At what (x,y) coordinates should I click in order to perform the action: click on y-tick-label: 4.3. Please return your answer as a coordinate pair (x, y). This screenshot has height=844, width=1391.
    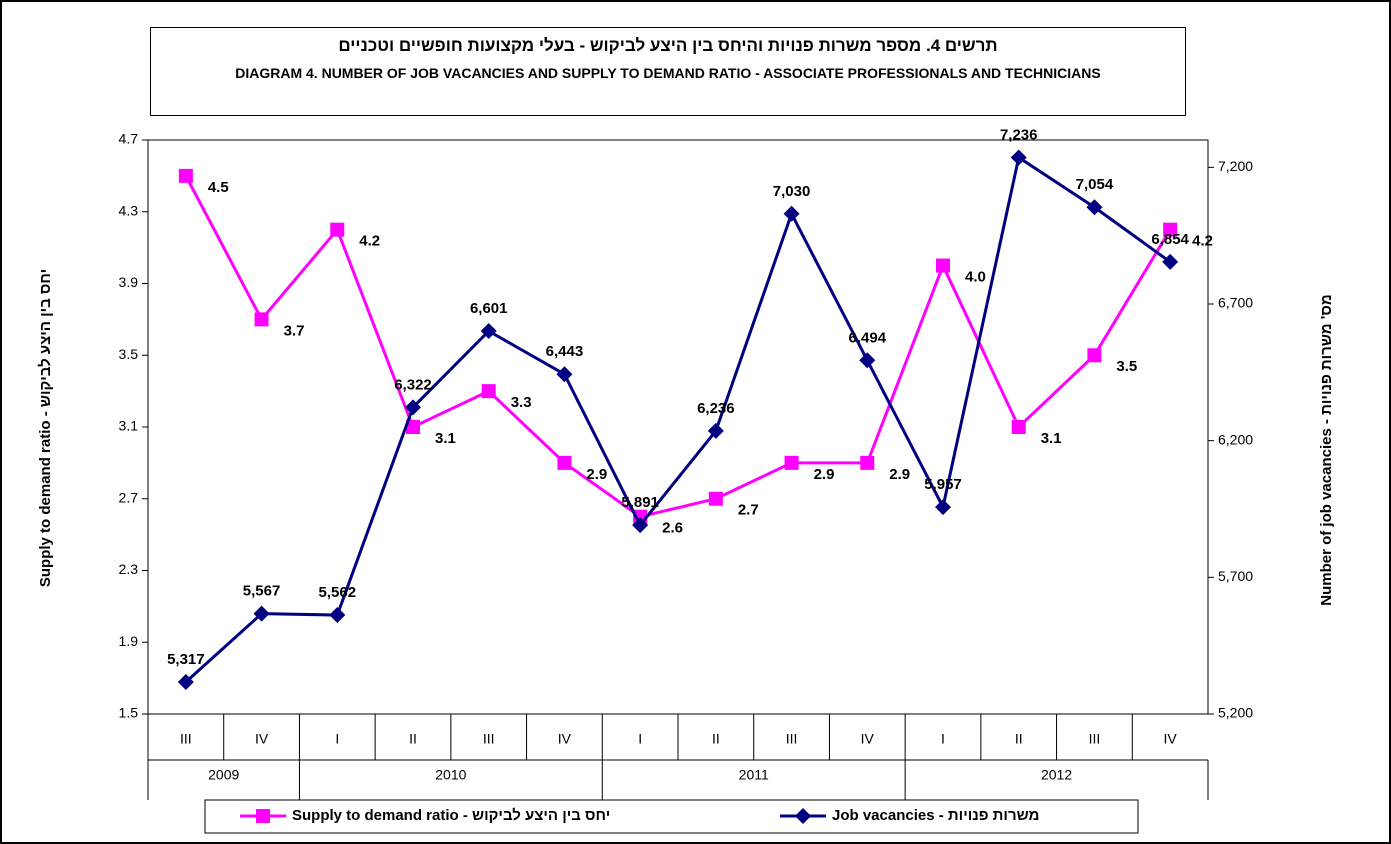
    Looking at the image, I should click on (129, 210).